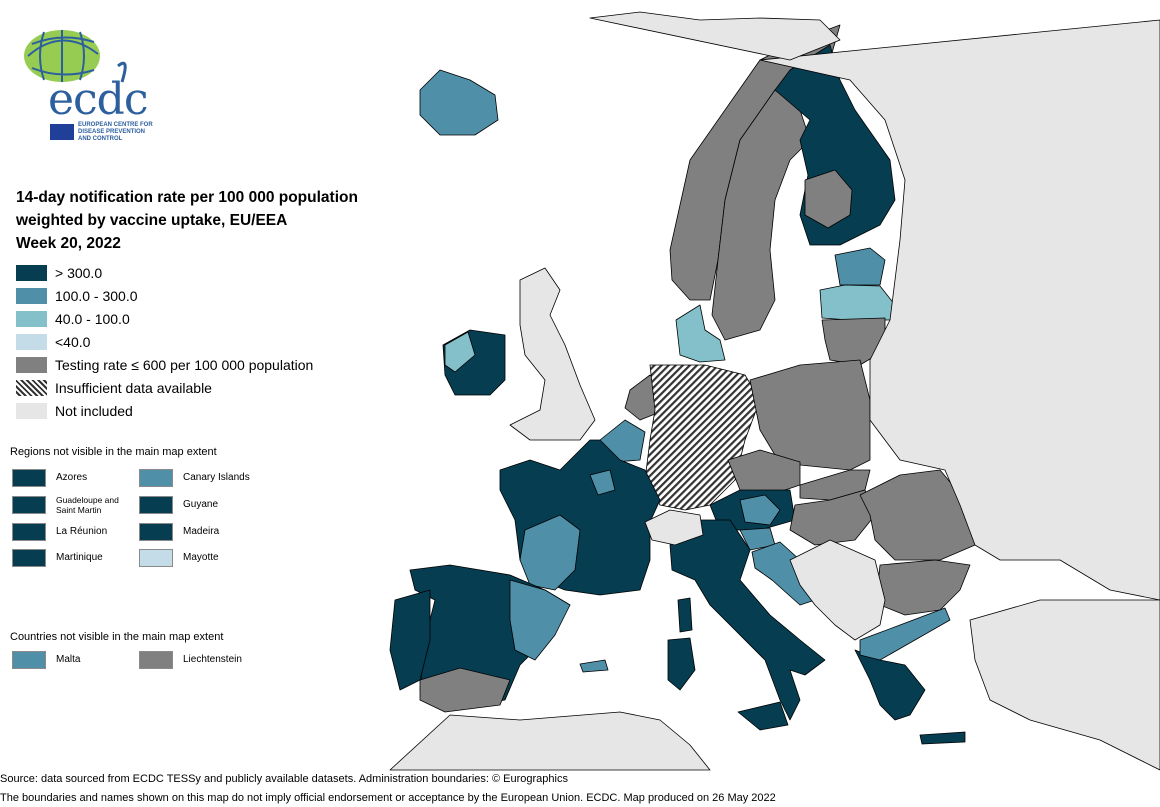  What do you see at coordinates (860, 266) in the screenshot?
I see `region-estonia` at bounding box center [860, 266].